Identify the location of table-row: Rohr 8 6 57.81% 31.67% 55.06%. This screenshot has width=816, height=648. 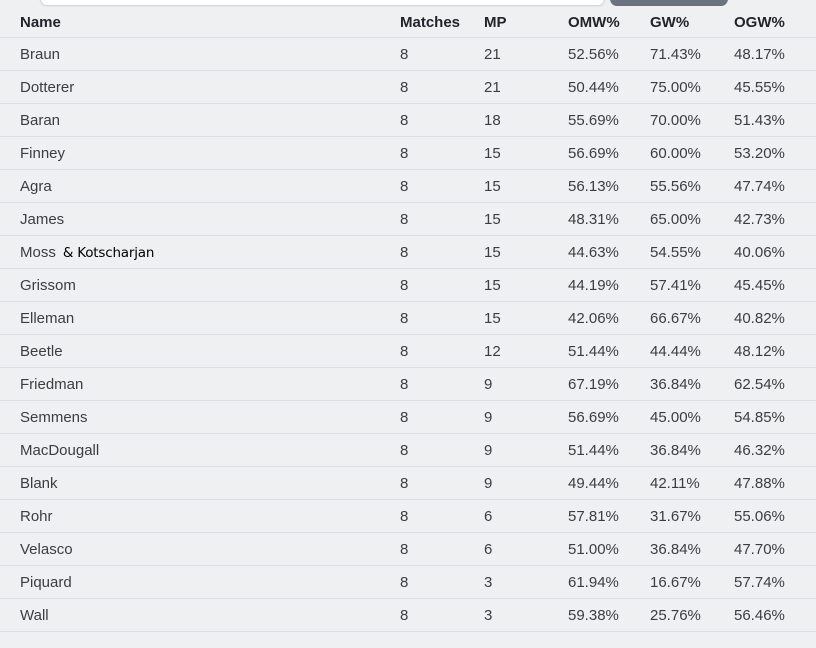
(408, 516).